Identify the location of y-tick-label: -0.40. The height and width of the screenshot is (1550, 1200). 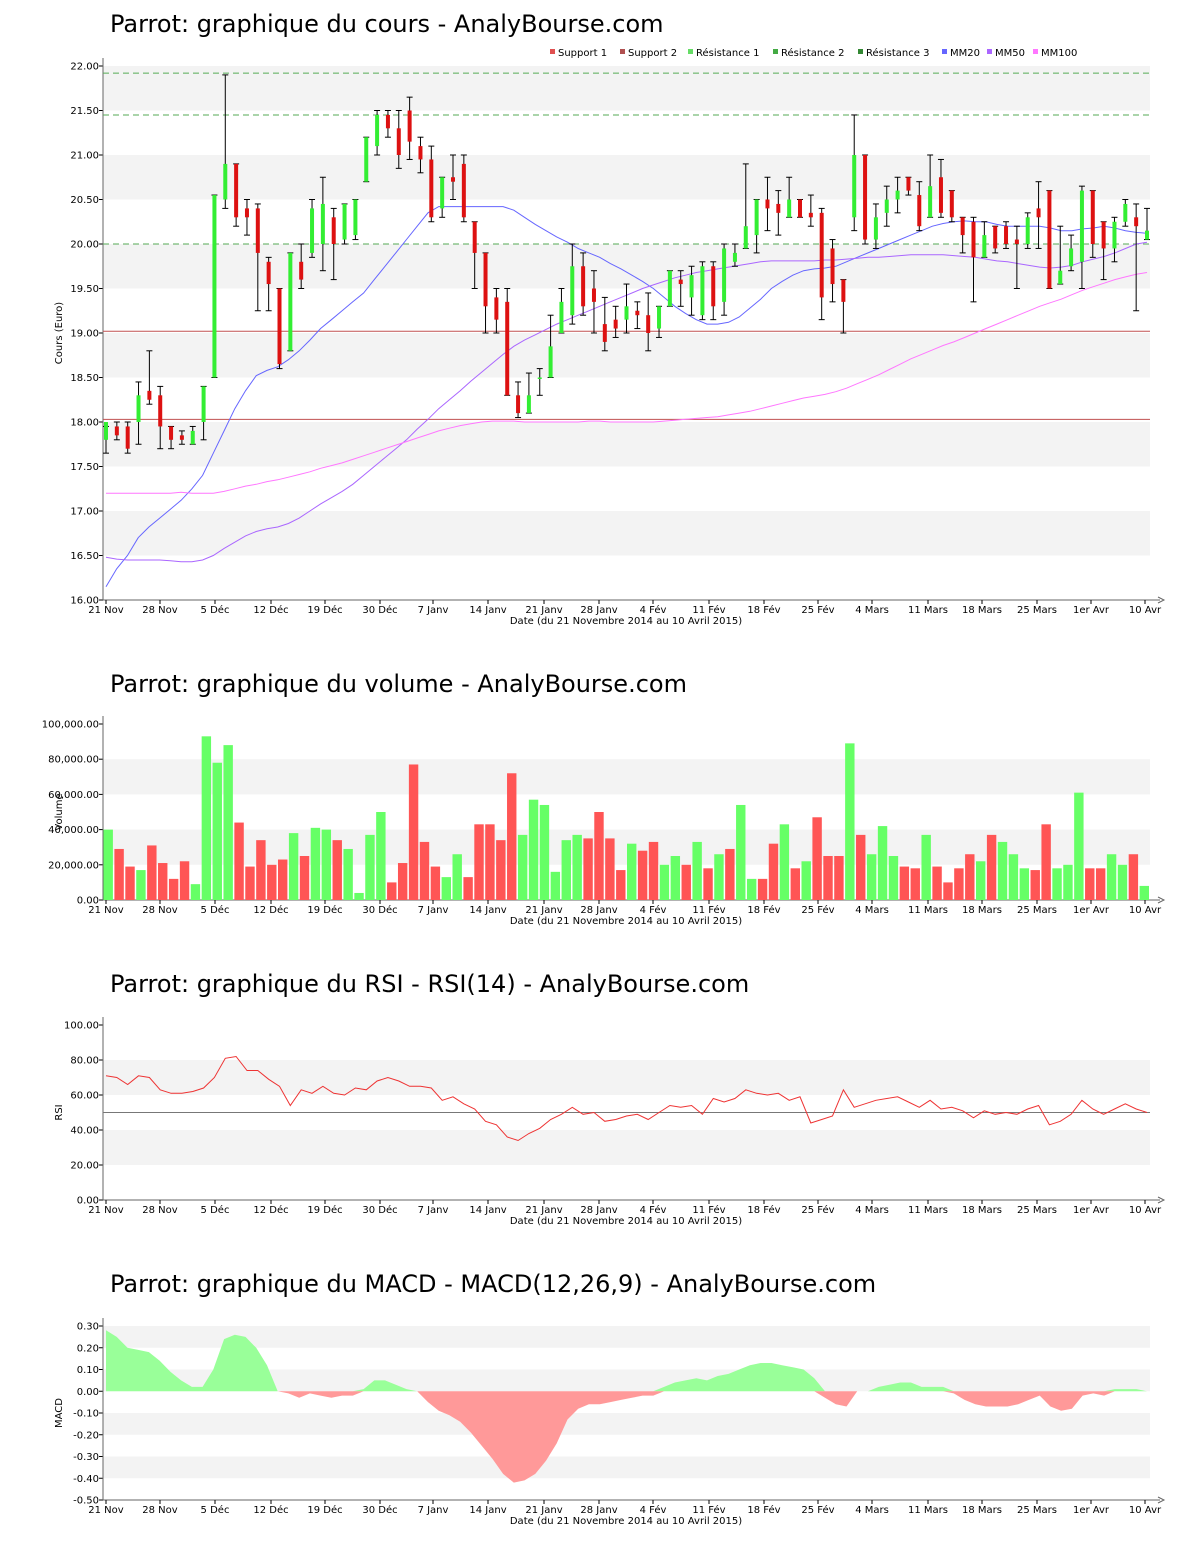
(86, 1479).